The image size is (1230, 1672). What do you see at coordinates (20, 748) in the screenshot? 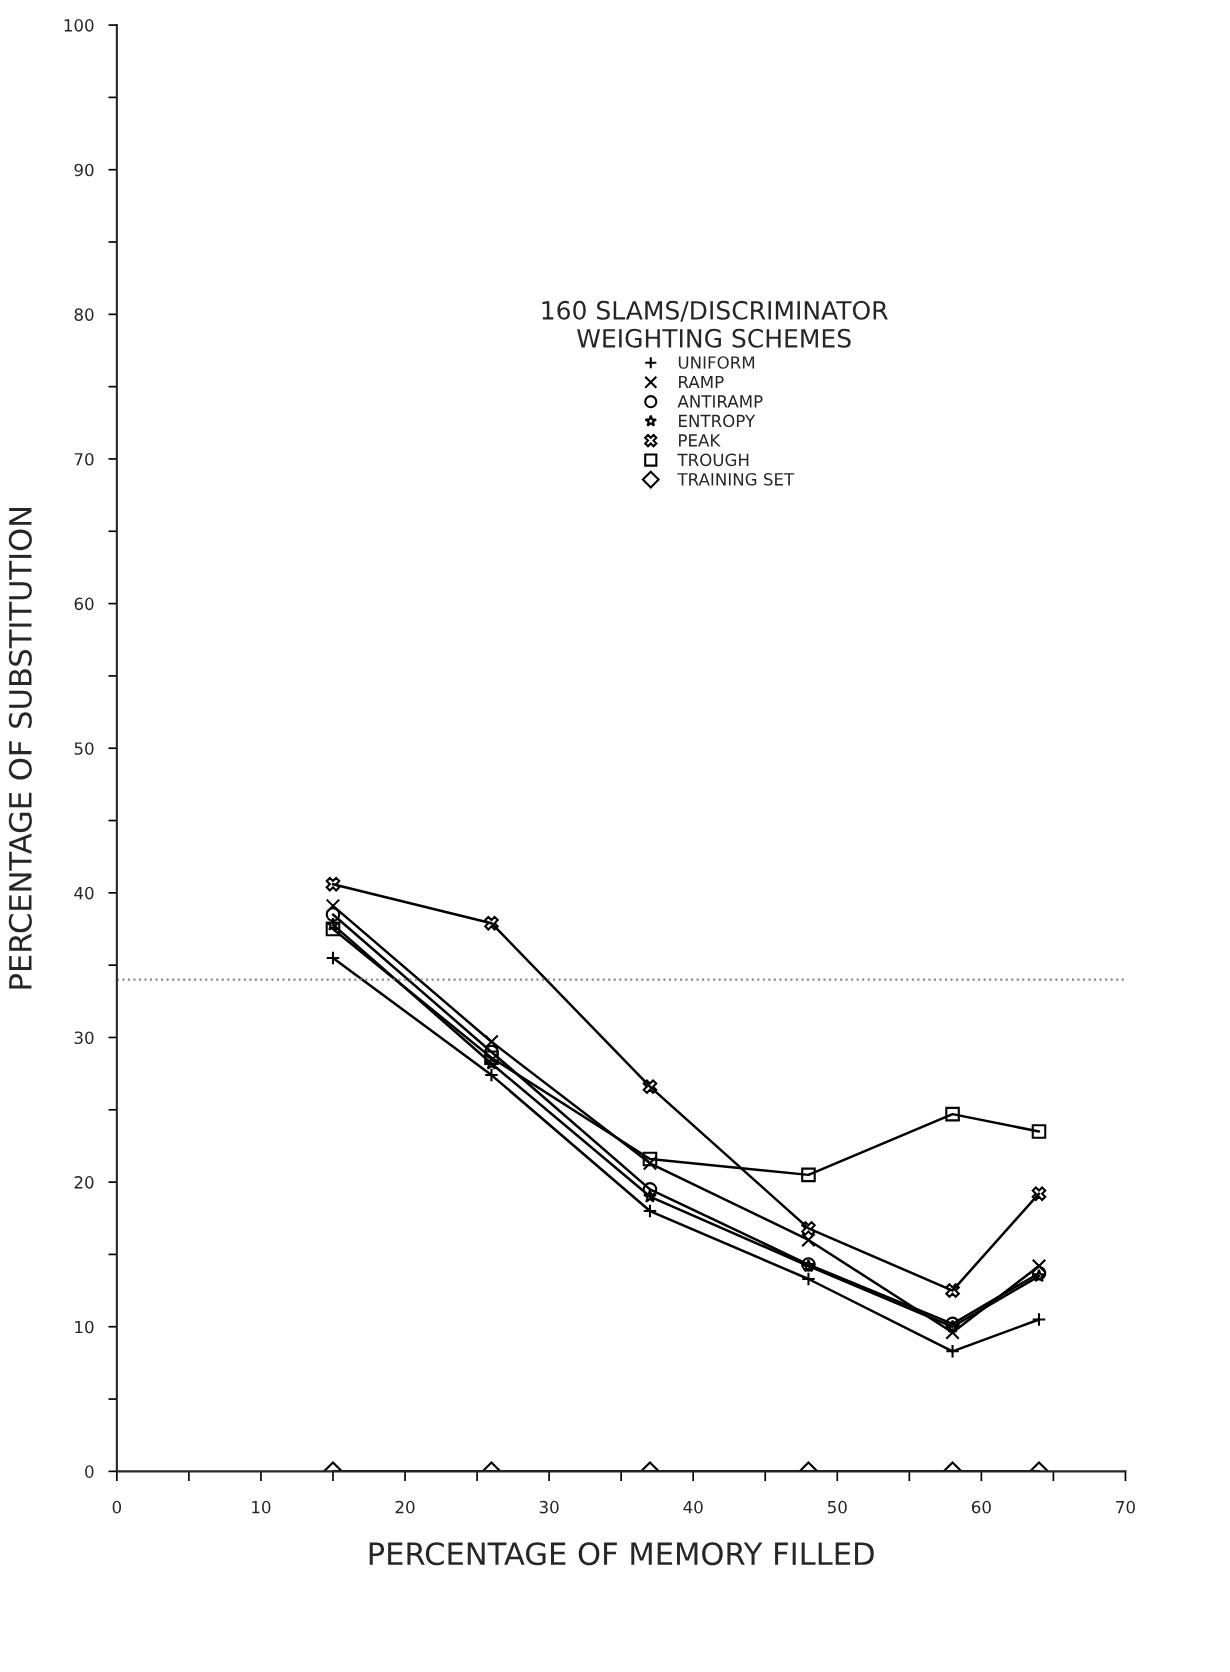
I see `y-axis-title: PERCENTAGE OF SUBSTITUTION` at bounding box center [20, 748].